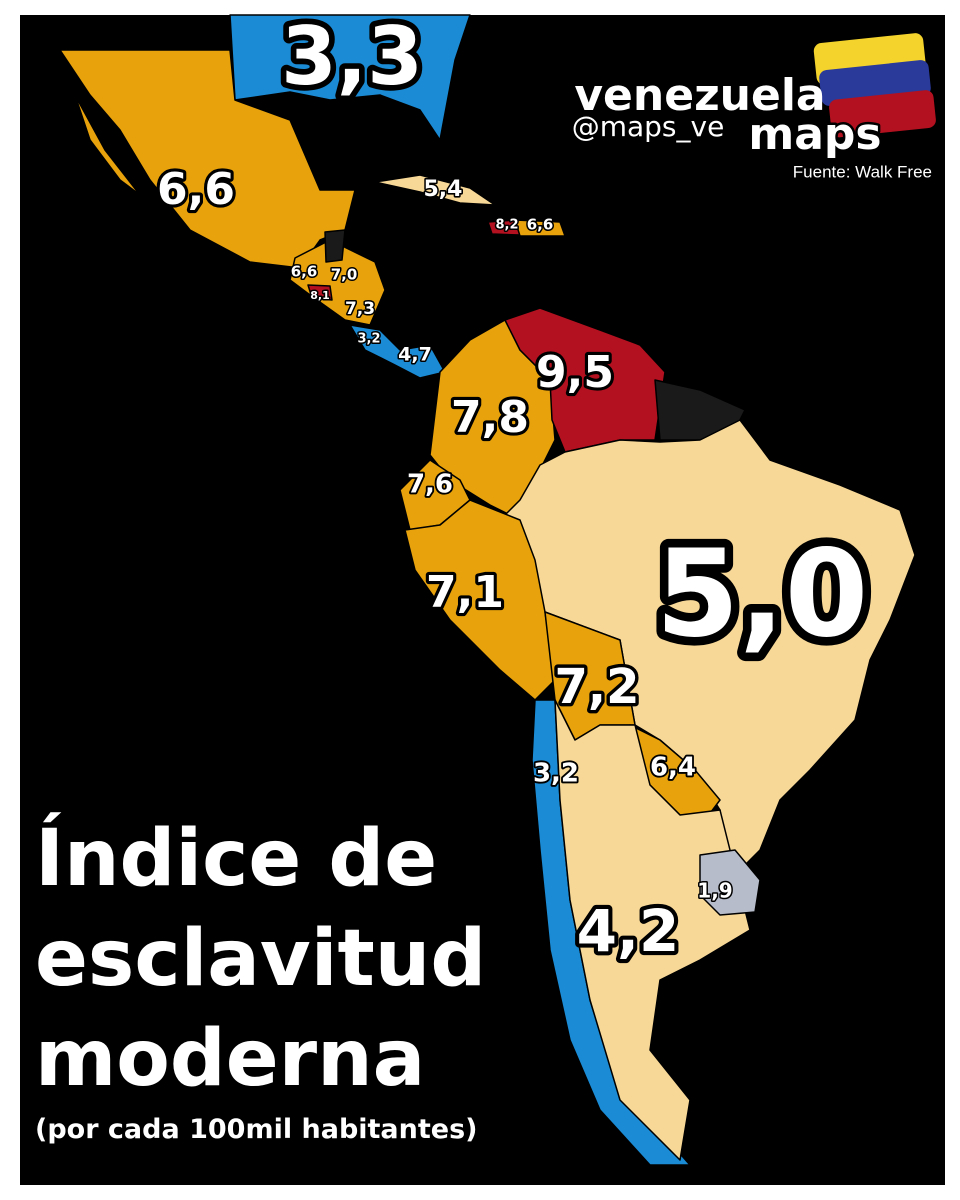 The width and height of the screenshot is (960, 1200). Describe the element at coordinates (596, 687) in the screenshot. I see `value-label: 7,2` at that location.